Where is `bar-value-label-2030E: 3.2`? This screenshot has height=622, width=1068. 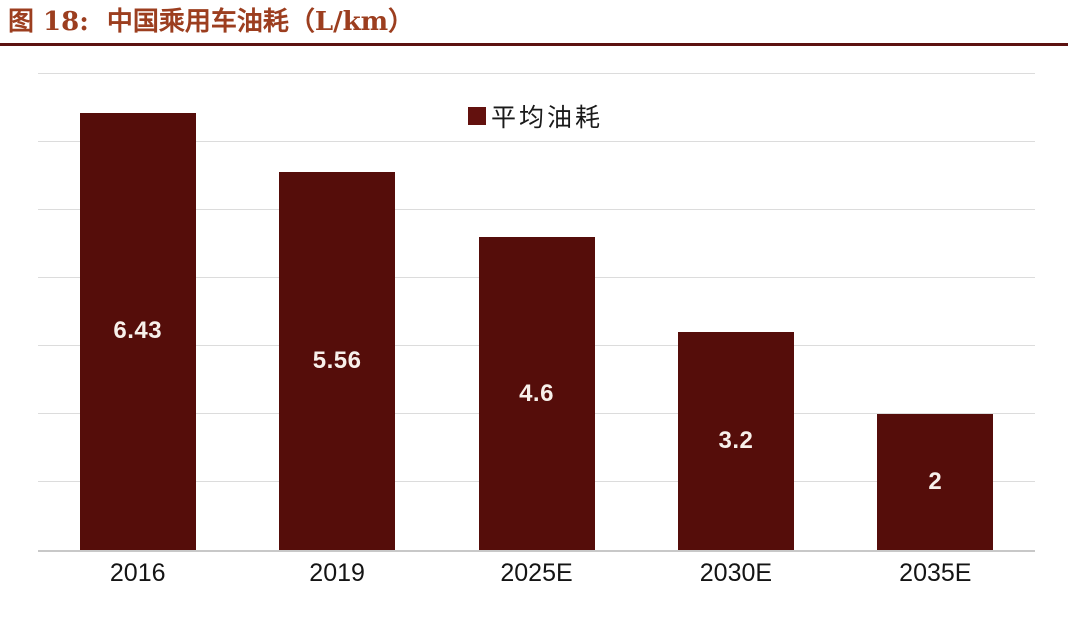 bar-value-label-2030E: 3.2 is located at coordinates (736, 441).